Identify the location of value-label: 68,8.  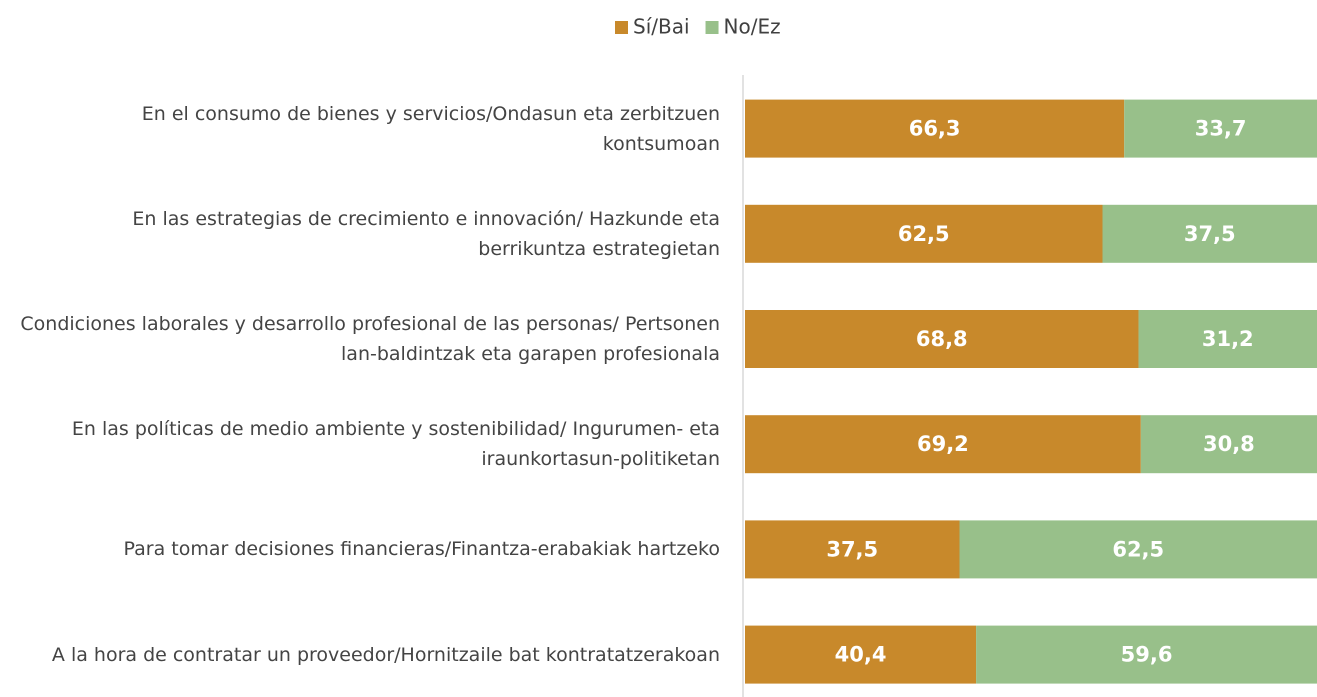
(942, 339).